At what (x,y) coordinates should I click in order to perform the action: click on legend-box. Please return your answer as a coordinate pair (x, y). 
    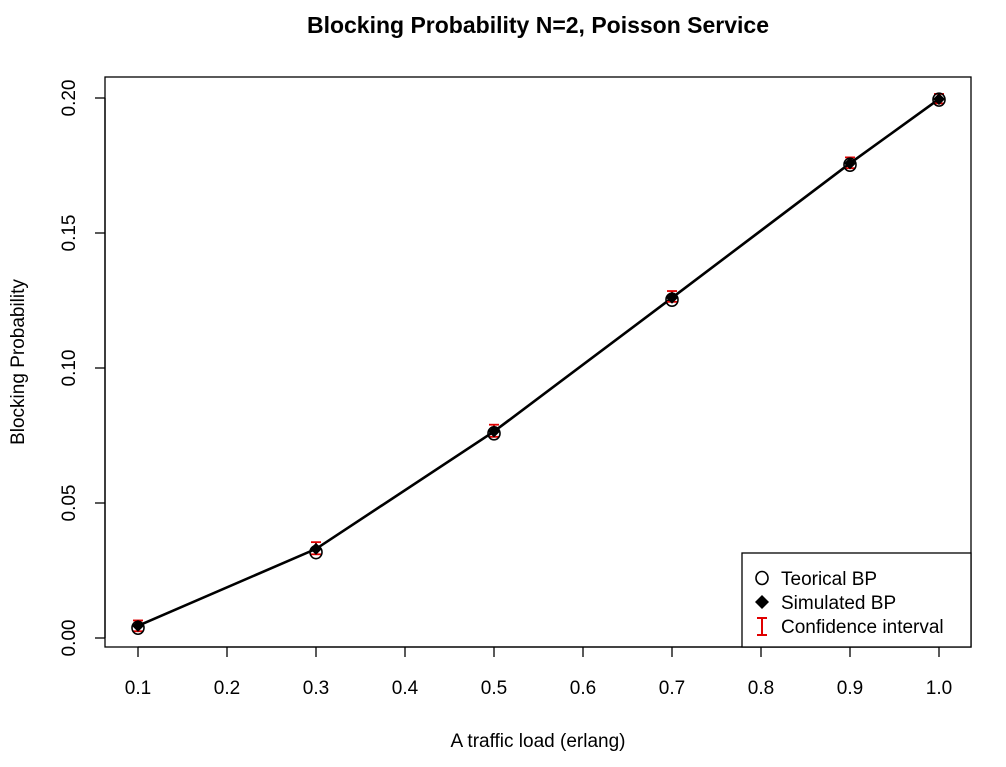
    Looking at the image, I should click on (856, 600).